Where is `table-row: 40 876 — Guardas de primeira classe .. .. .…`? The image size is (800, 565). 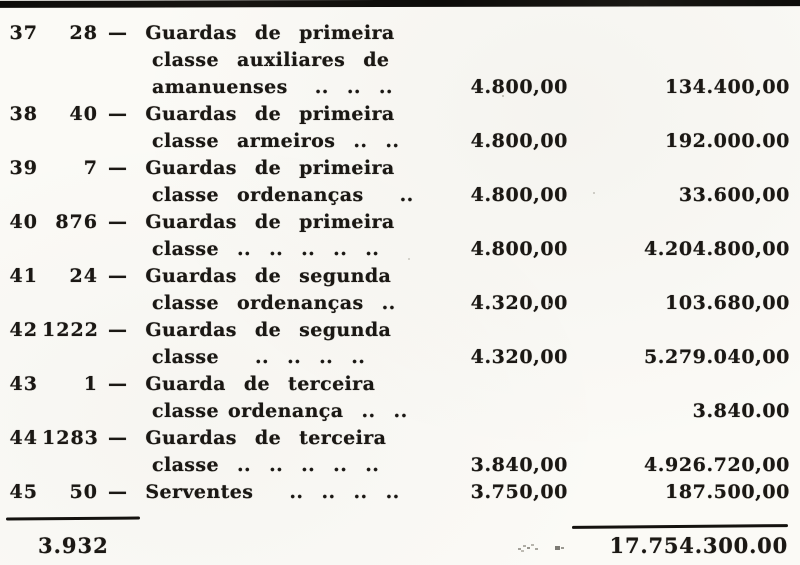
table-row: 40 876 — Guardas de primeira classe .. .. .… is located at coordinates (400, 236).